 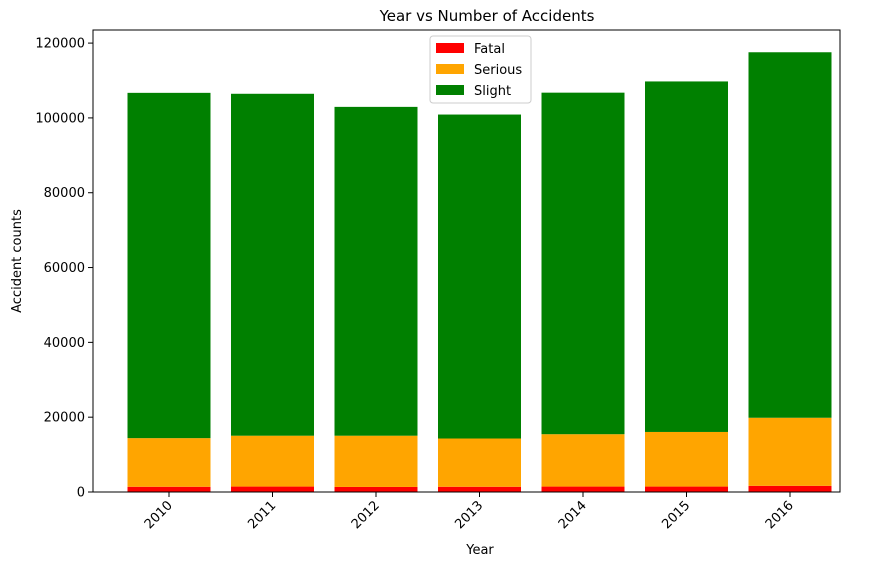 I want to click on legend: Fatal Serious Slight, so click(x=480, y=69).